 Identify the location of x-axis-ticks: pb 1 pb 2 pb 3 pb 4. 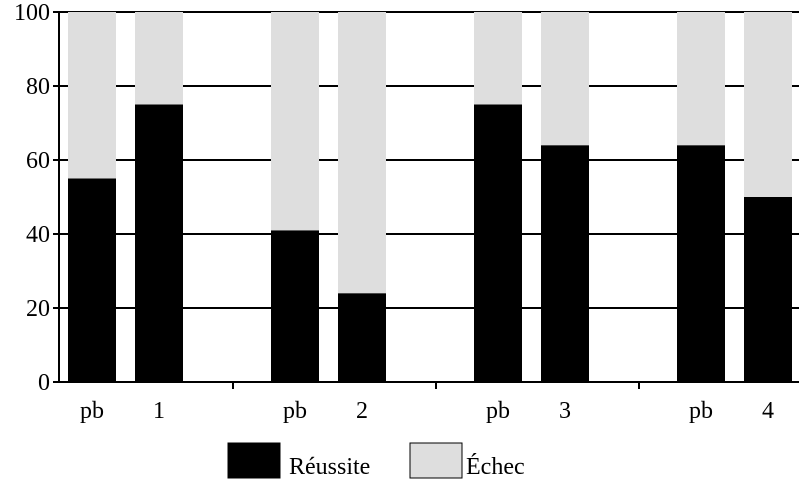
(427, 403).